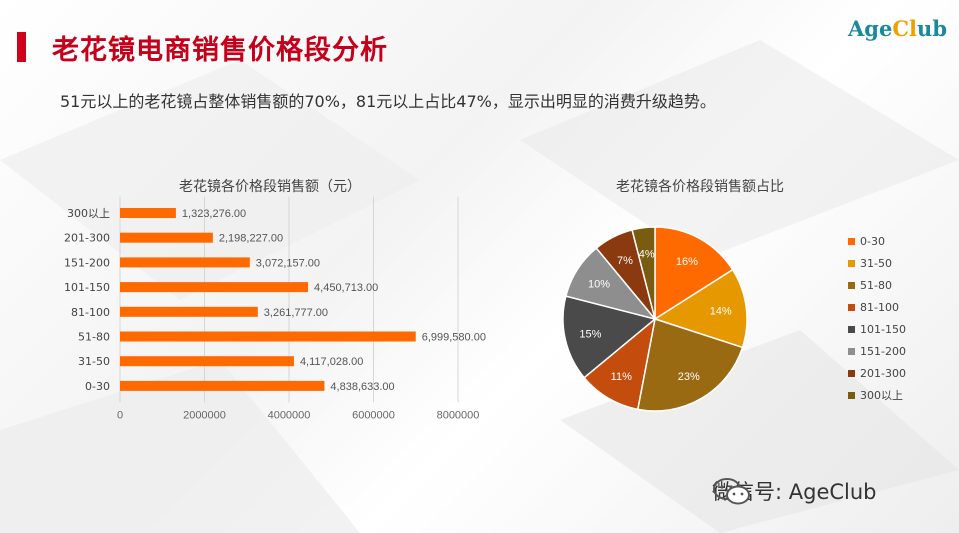 This screenshot has height=533, width=959. Describe the element at coordinates (97, 386) in the screenshot. I see `category-label: 0-30` at that location.